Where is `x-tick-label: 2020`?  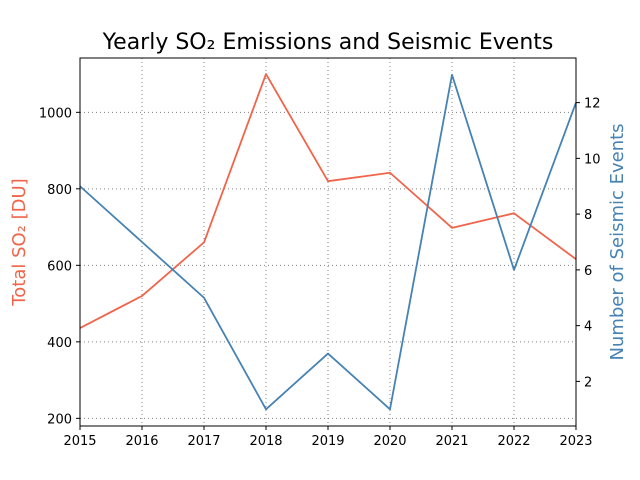 x-tick-label: 2020 is located at coordinates (389, 441).